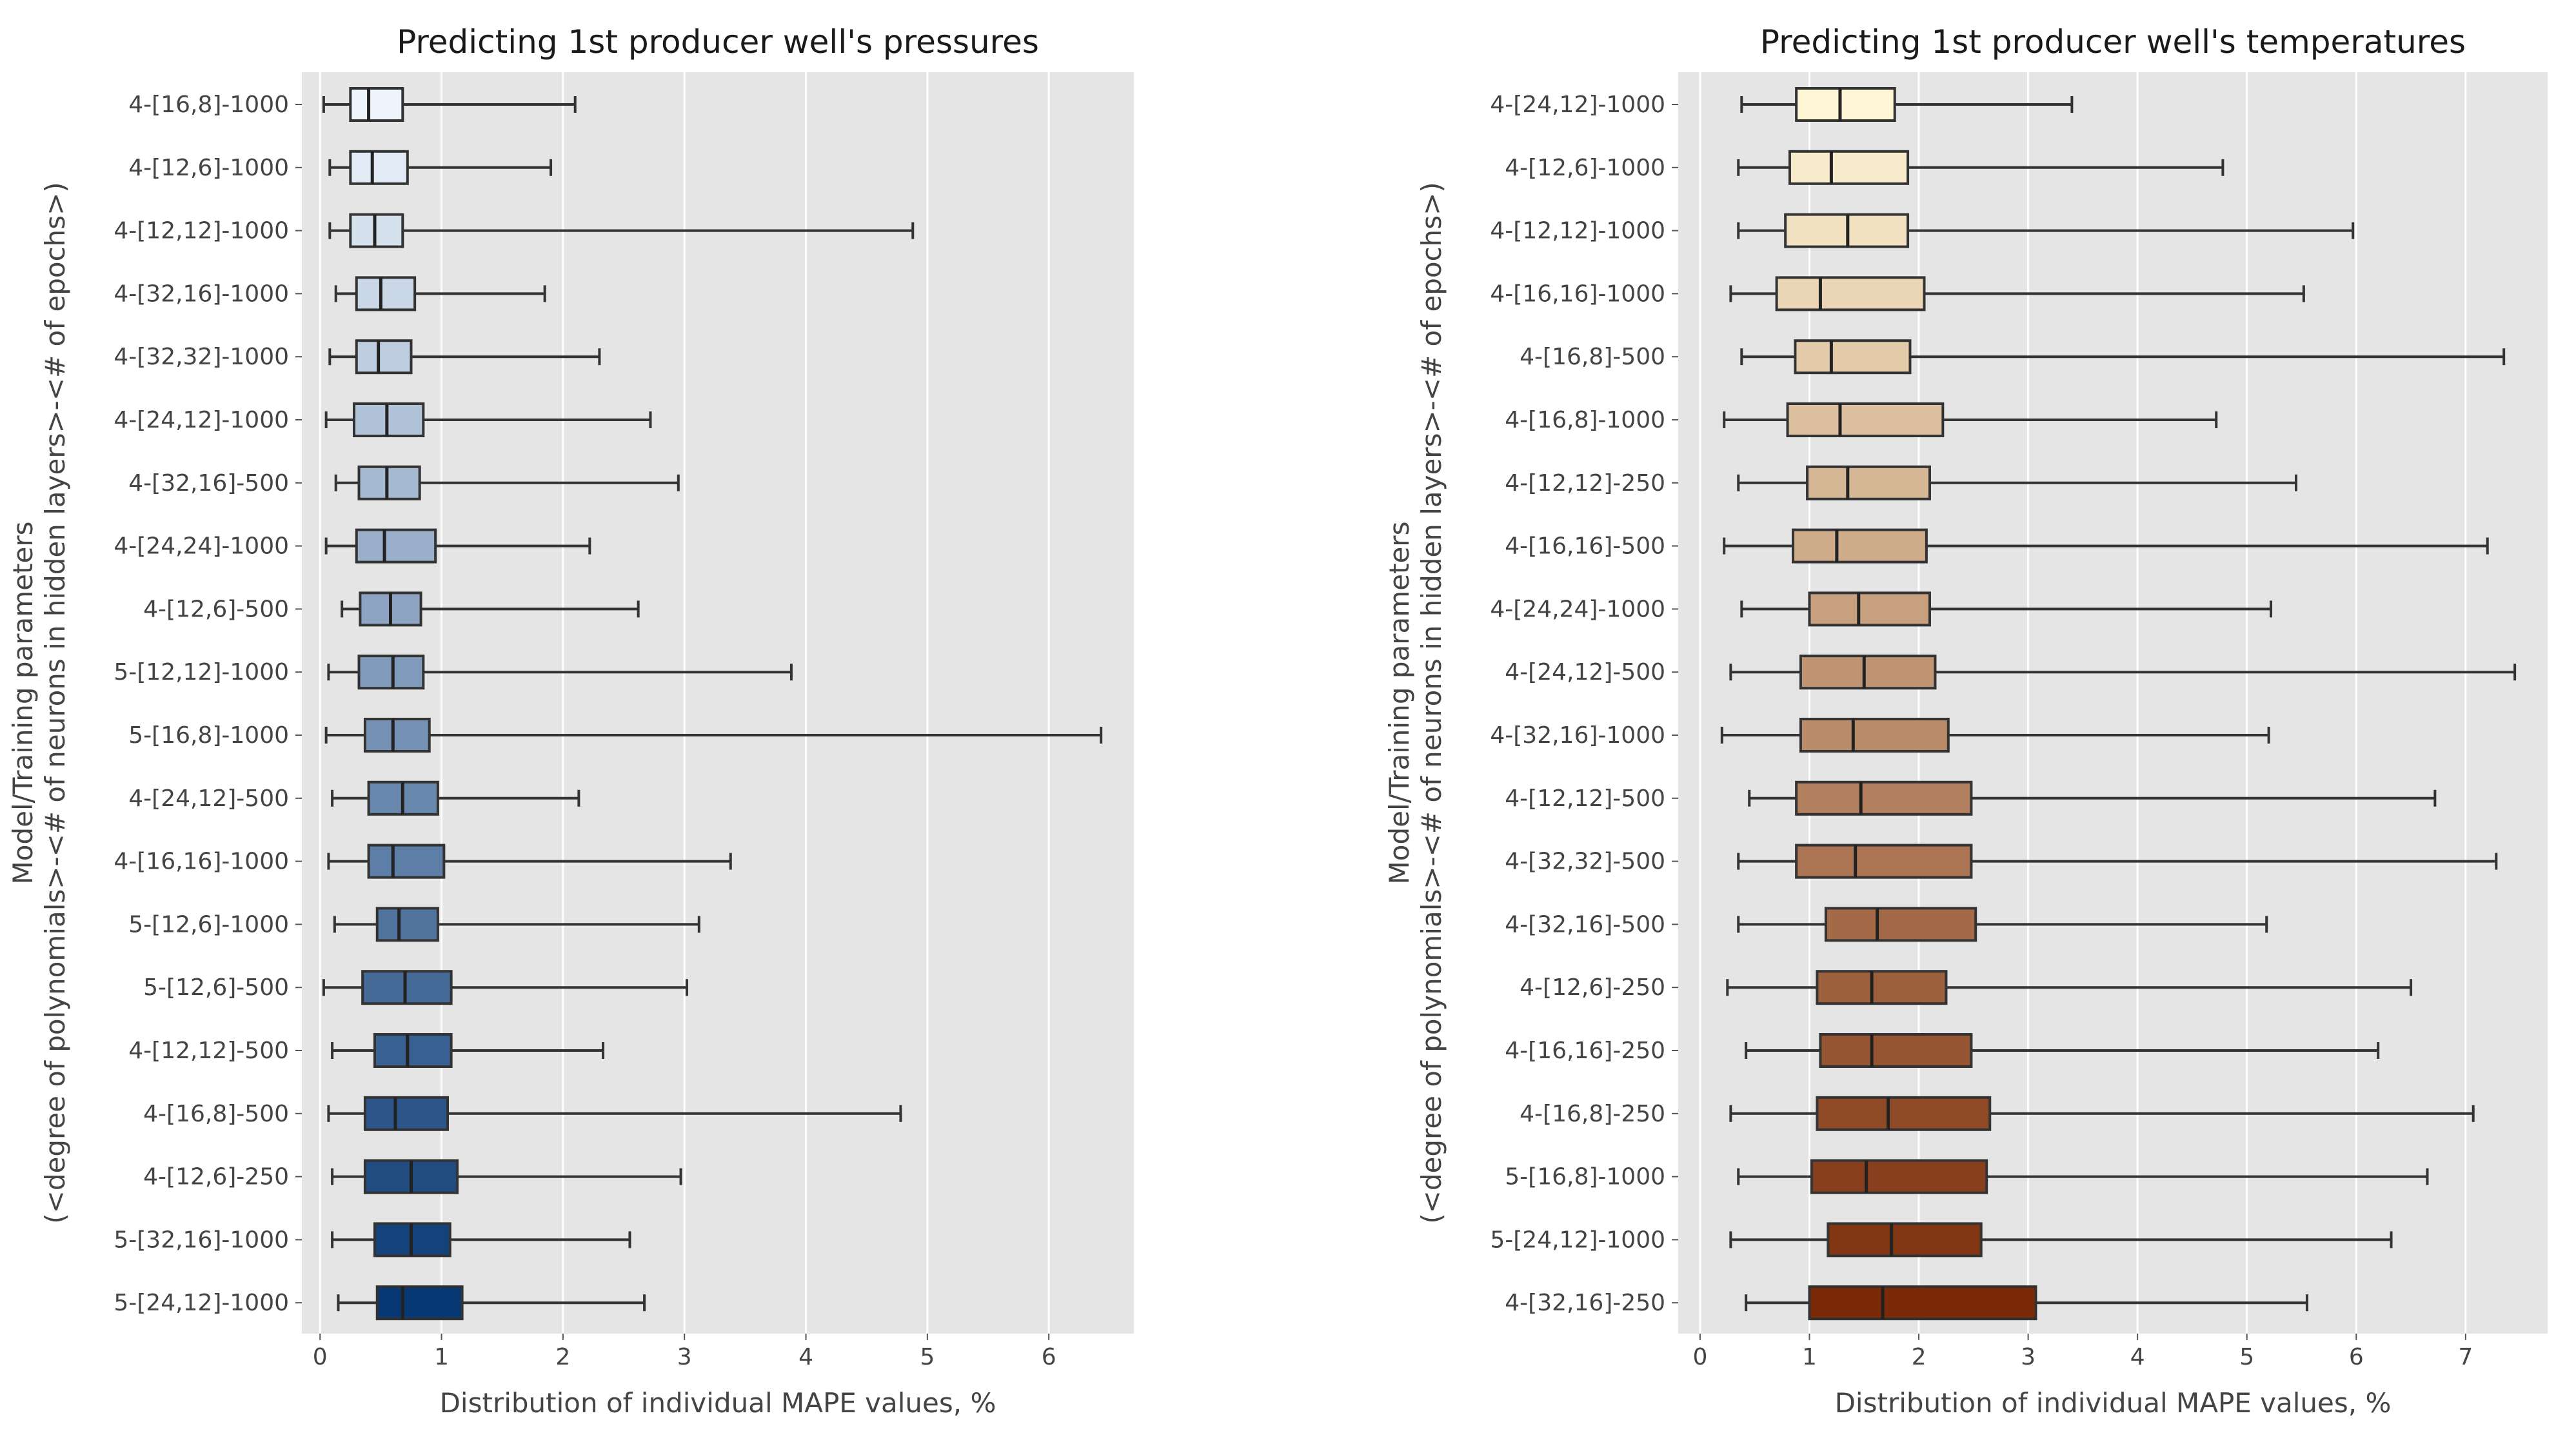 Image resolution: width=2576 pixels, height=1440 pixels. Describe the element at coordinates (2001, 861) in the screenshot. I see `box-13: 4-[32,32]-500` at that location.